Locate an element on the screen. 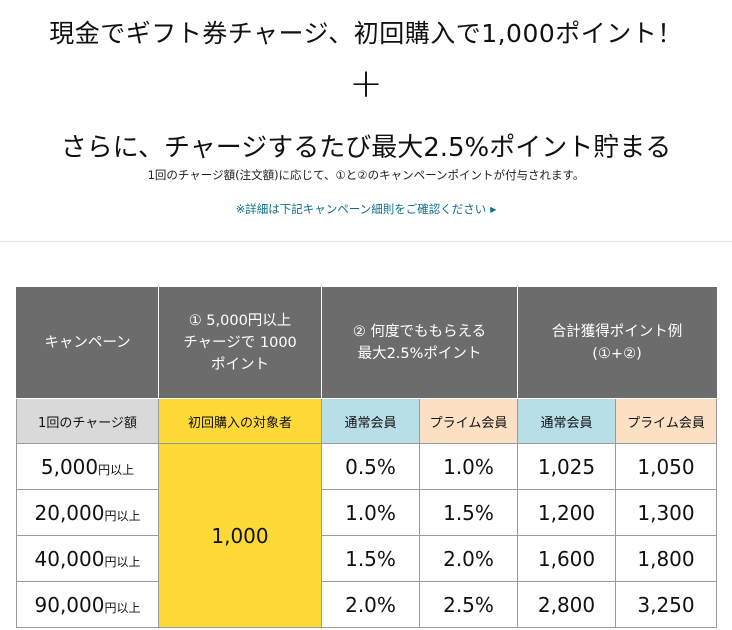  subheader-regular-member: 通常会員 is located at coordinates (370, 421).